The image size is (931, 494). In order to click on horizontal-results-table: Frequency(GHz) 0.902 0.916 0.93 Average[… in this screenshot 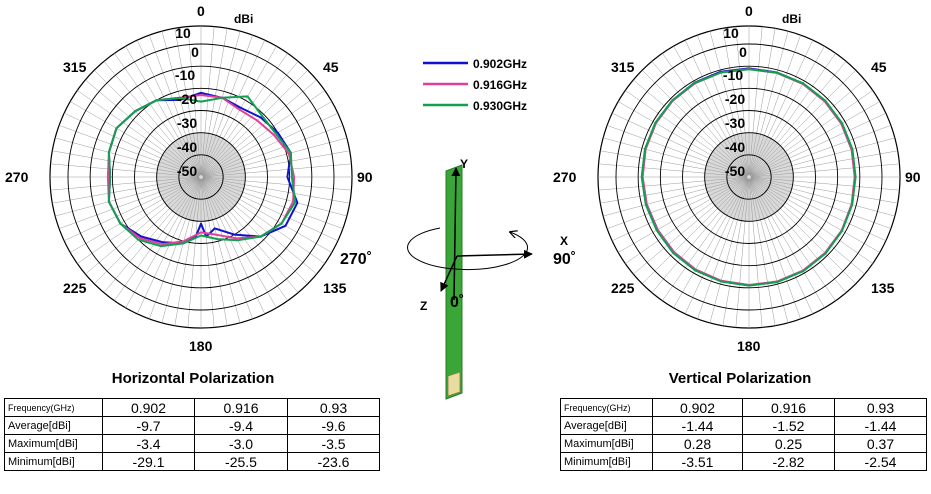, I will do `click(192, 434)`.